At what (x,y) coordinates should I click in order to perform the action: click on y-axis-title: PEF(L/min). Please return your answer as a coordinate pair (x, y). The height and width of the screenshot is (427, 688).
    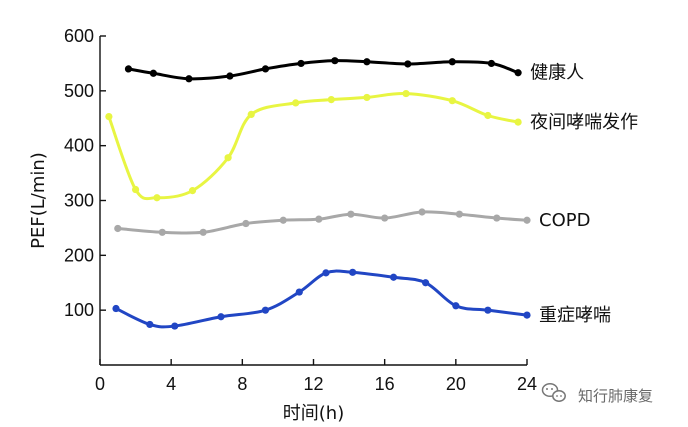
    Looking at the image, I should click on (38, 200).